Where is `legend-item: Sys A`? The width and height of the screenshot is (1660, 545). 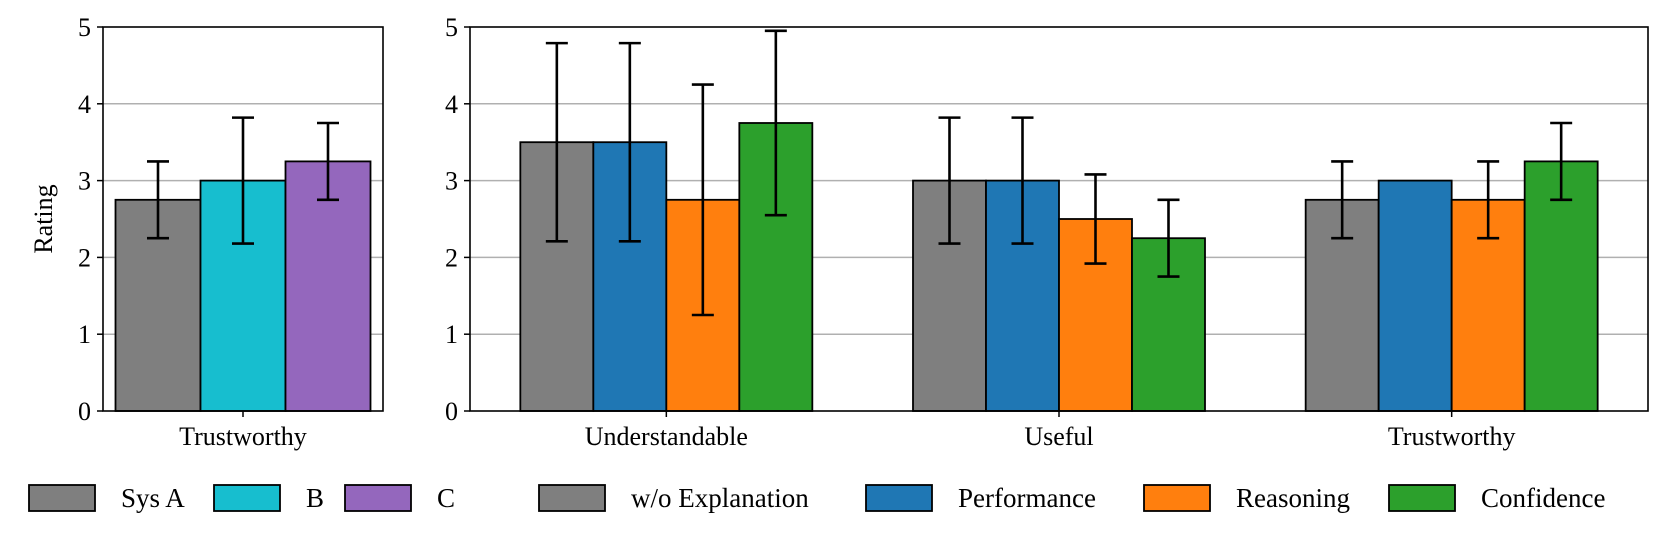
legend-item: Sys A is located at coordinates (106, 498).